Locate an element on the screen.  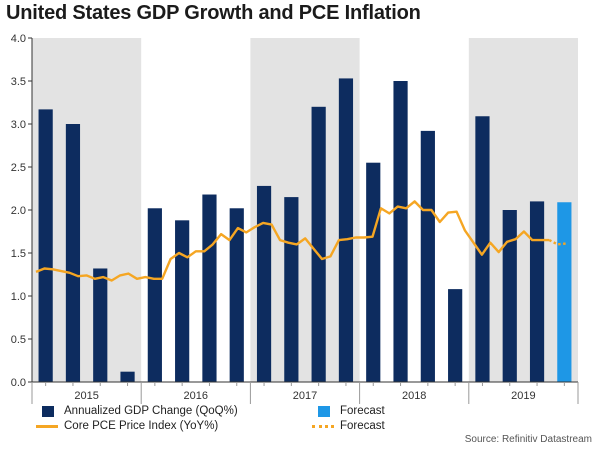
x-axis: 2015 2016 2017 2018 2019 is located at coordinates (305, 392).